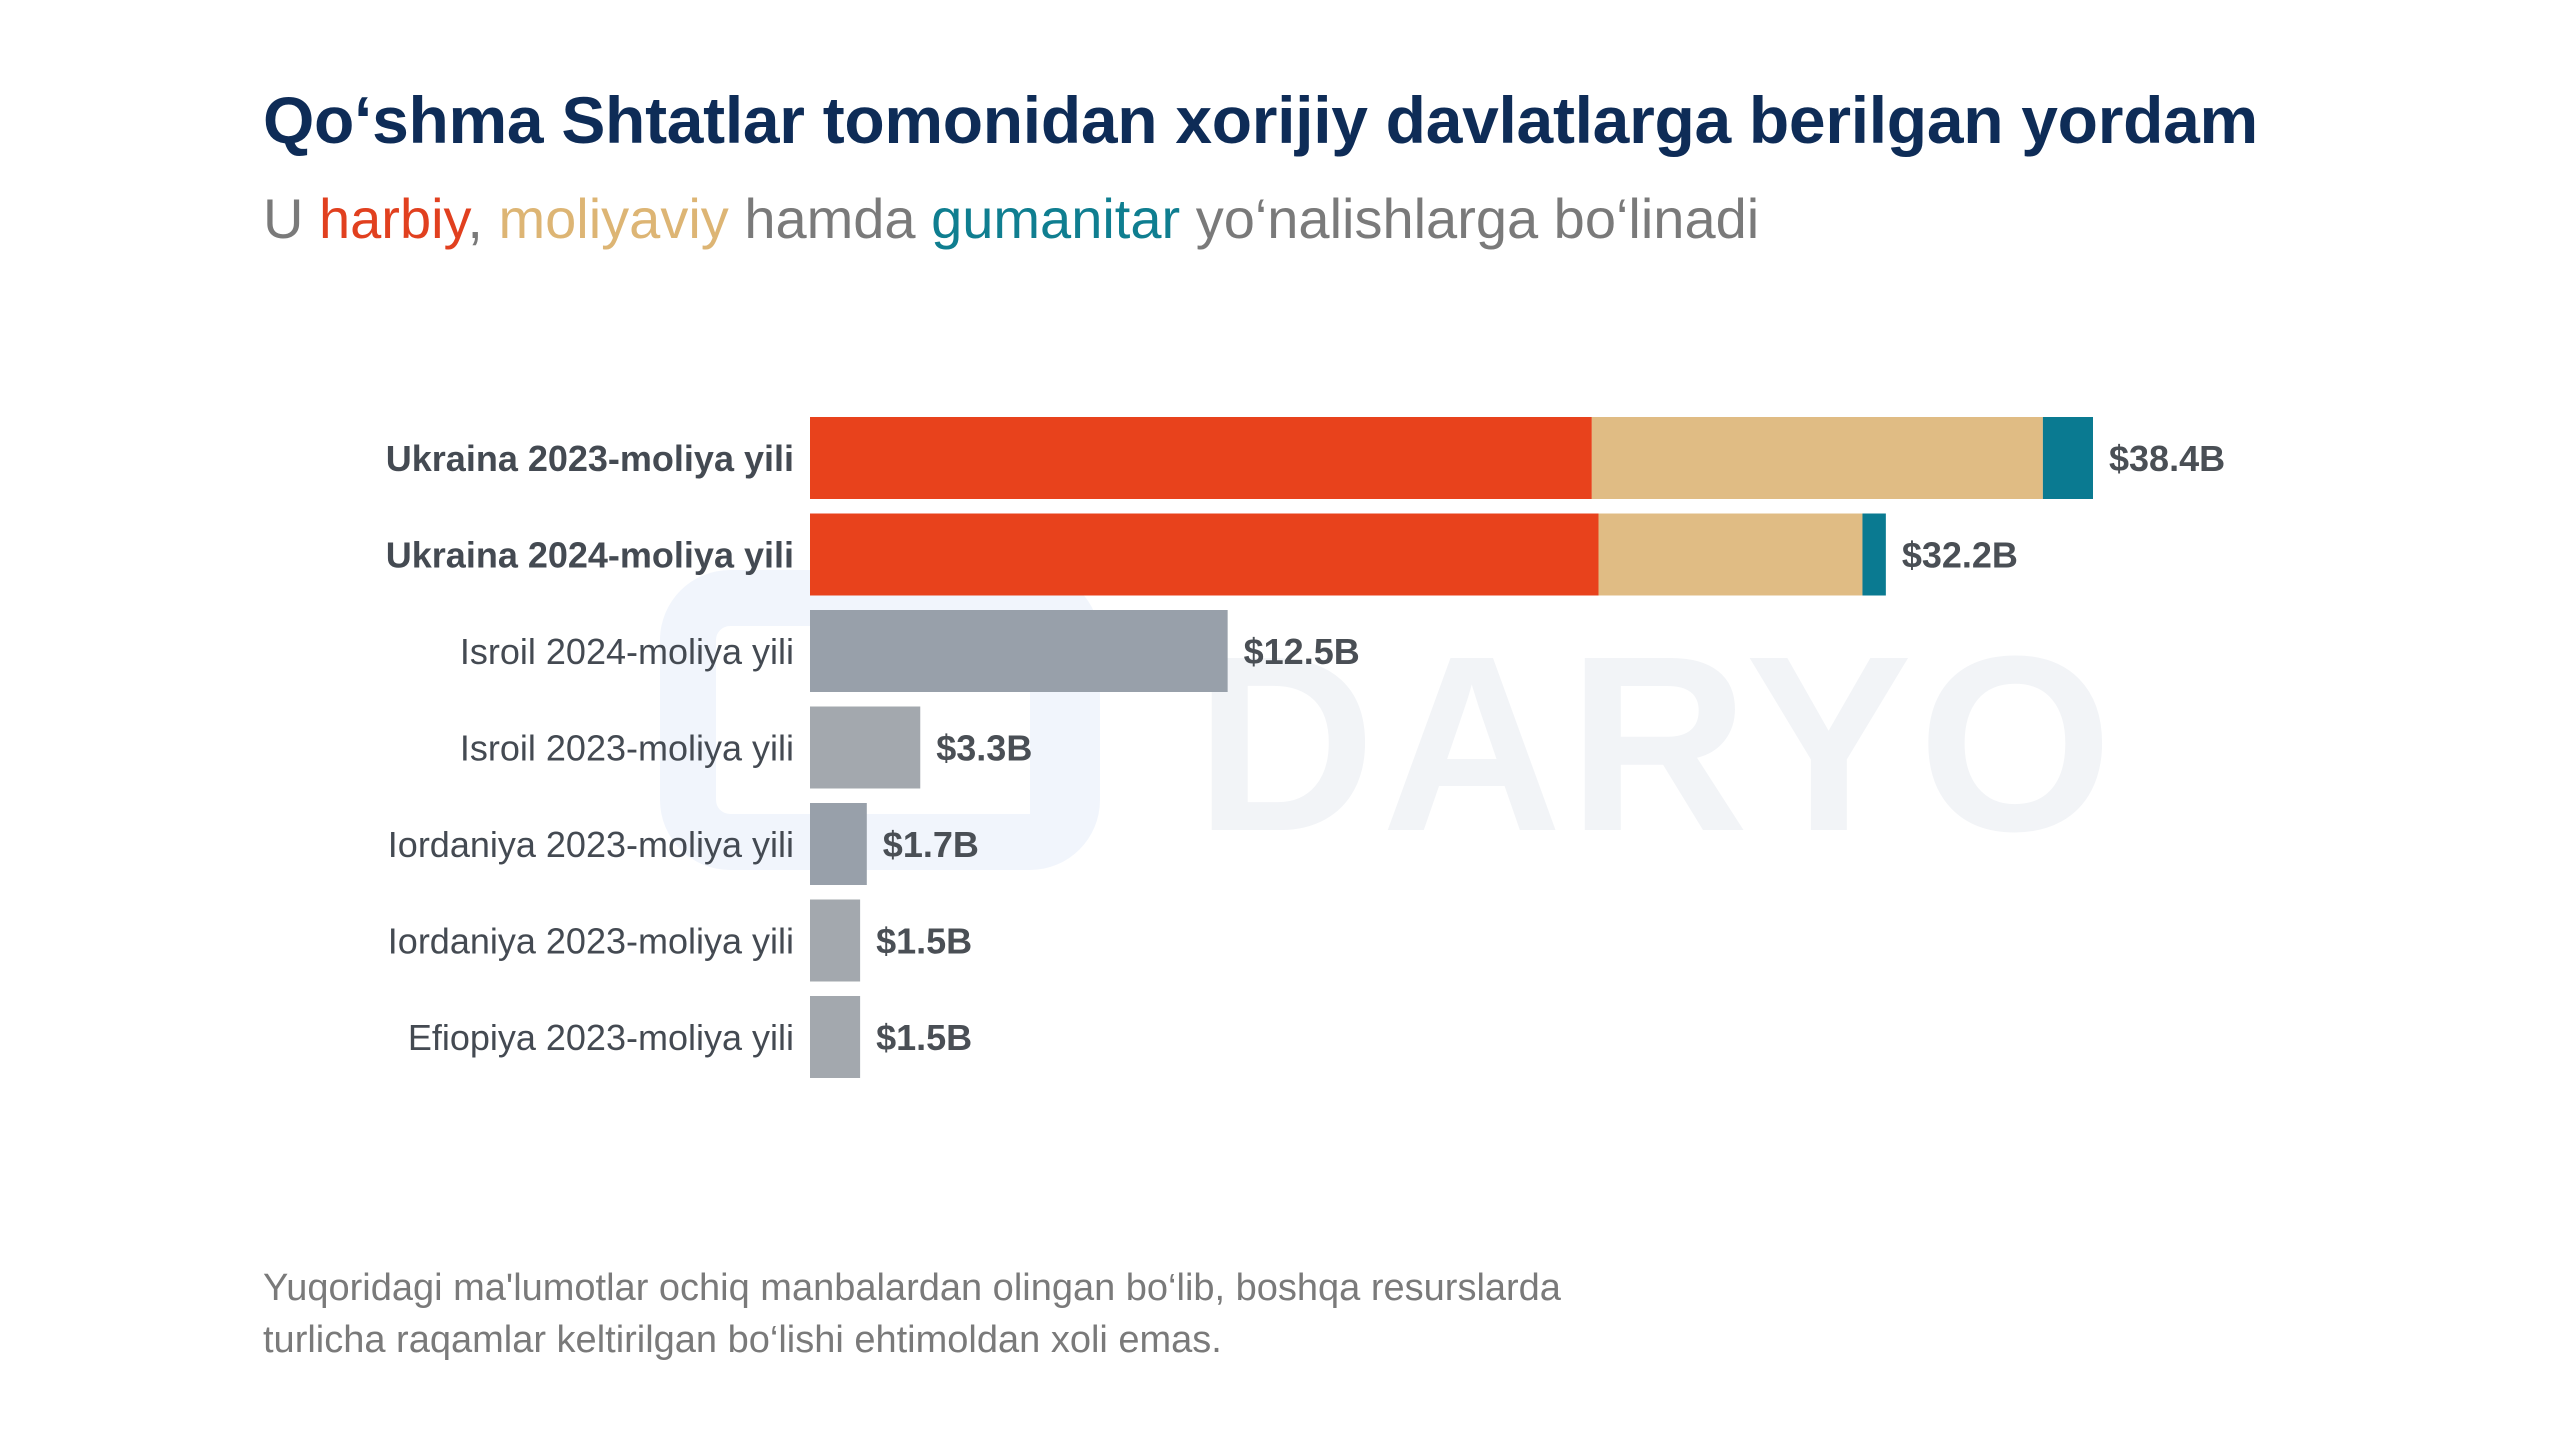  What do you see at coordinates (601, 1037) in the screenshot?
I see `category-label: Efiopiya 2023-moliya yili` at bounding box center [601, 1037].